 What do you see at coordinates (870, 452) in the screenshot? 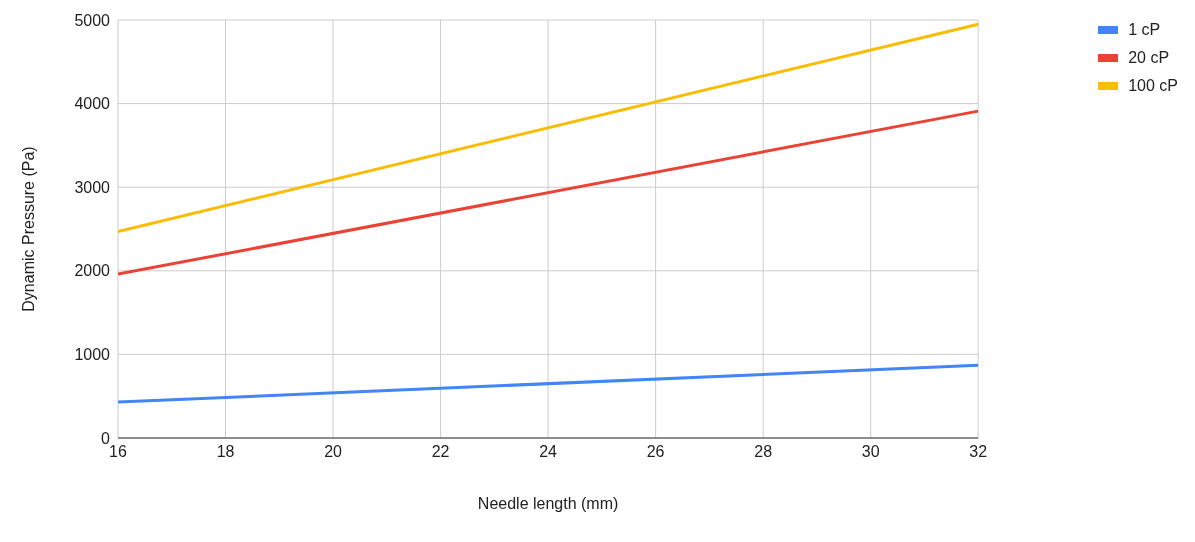
I see `x-tick-label: 30` at bounding box center [870, 452].